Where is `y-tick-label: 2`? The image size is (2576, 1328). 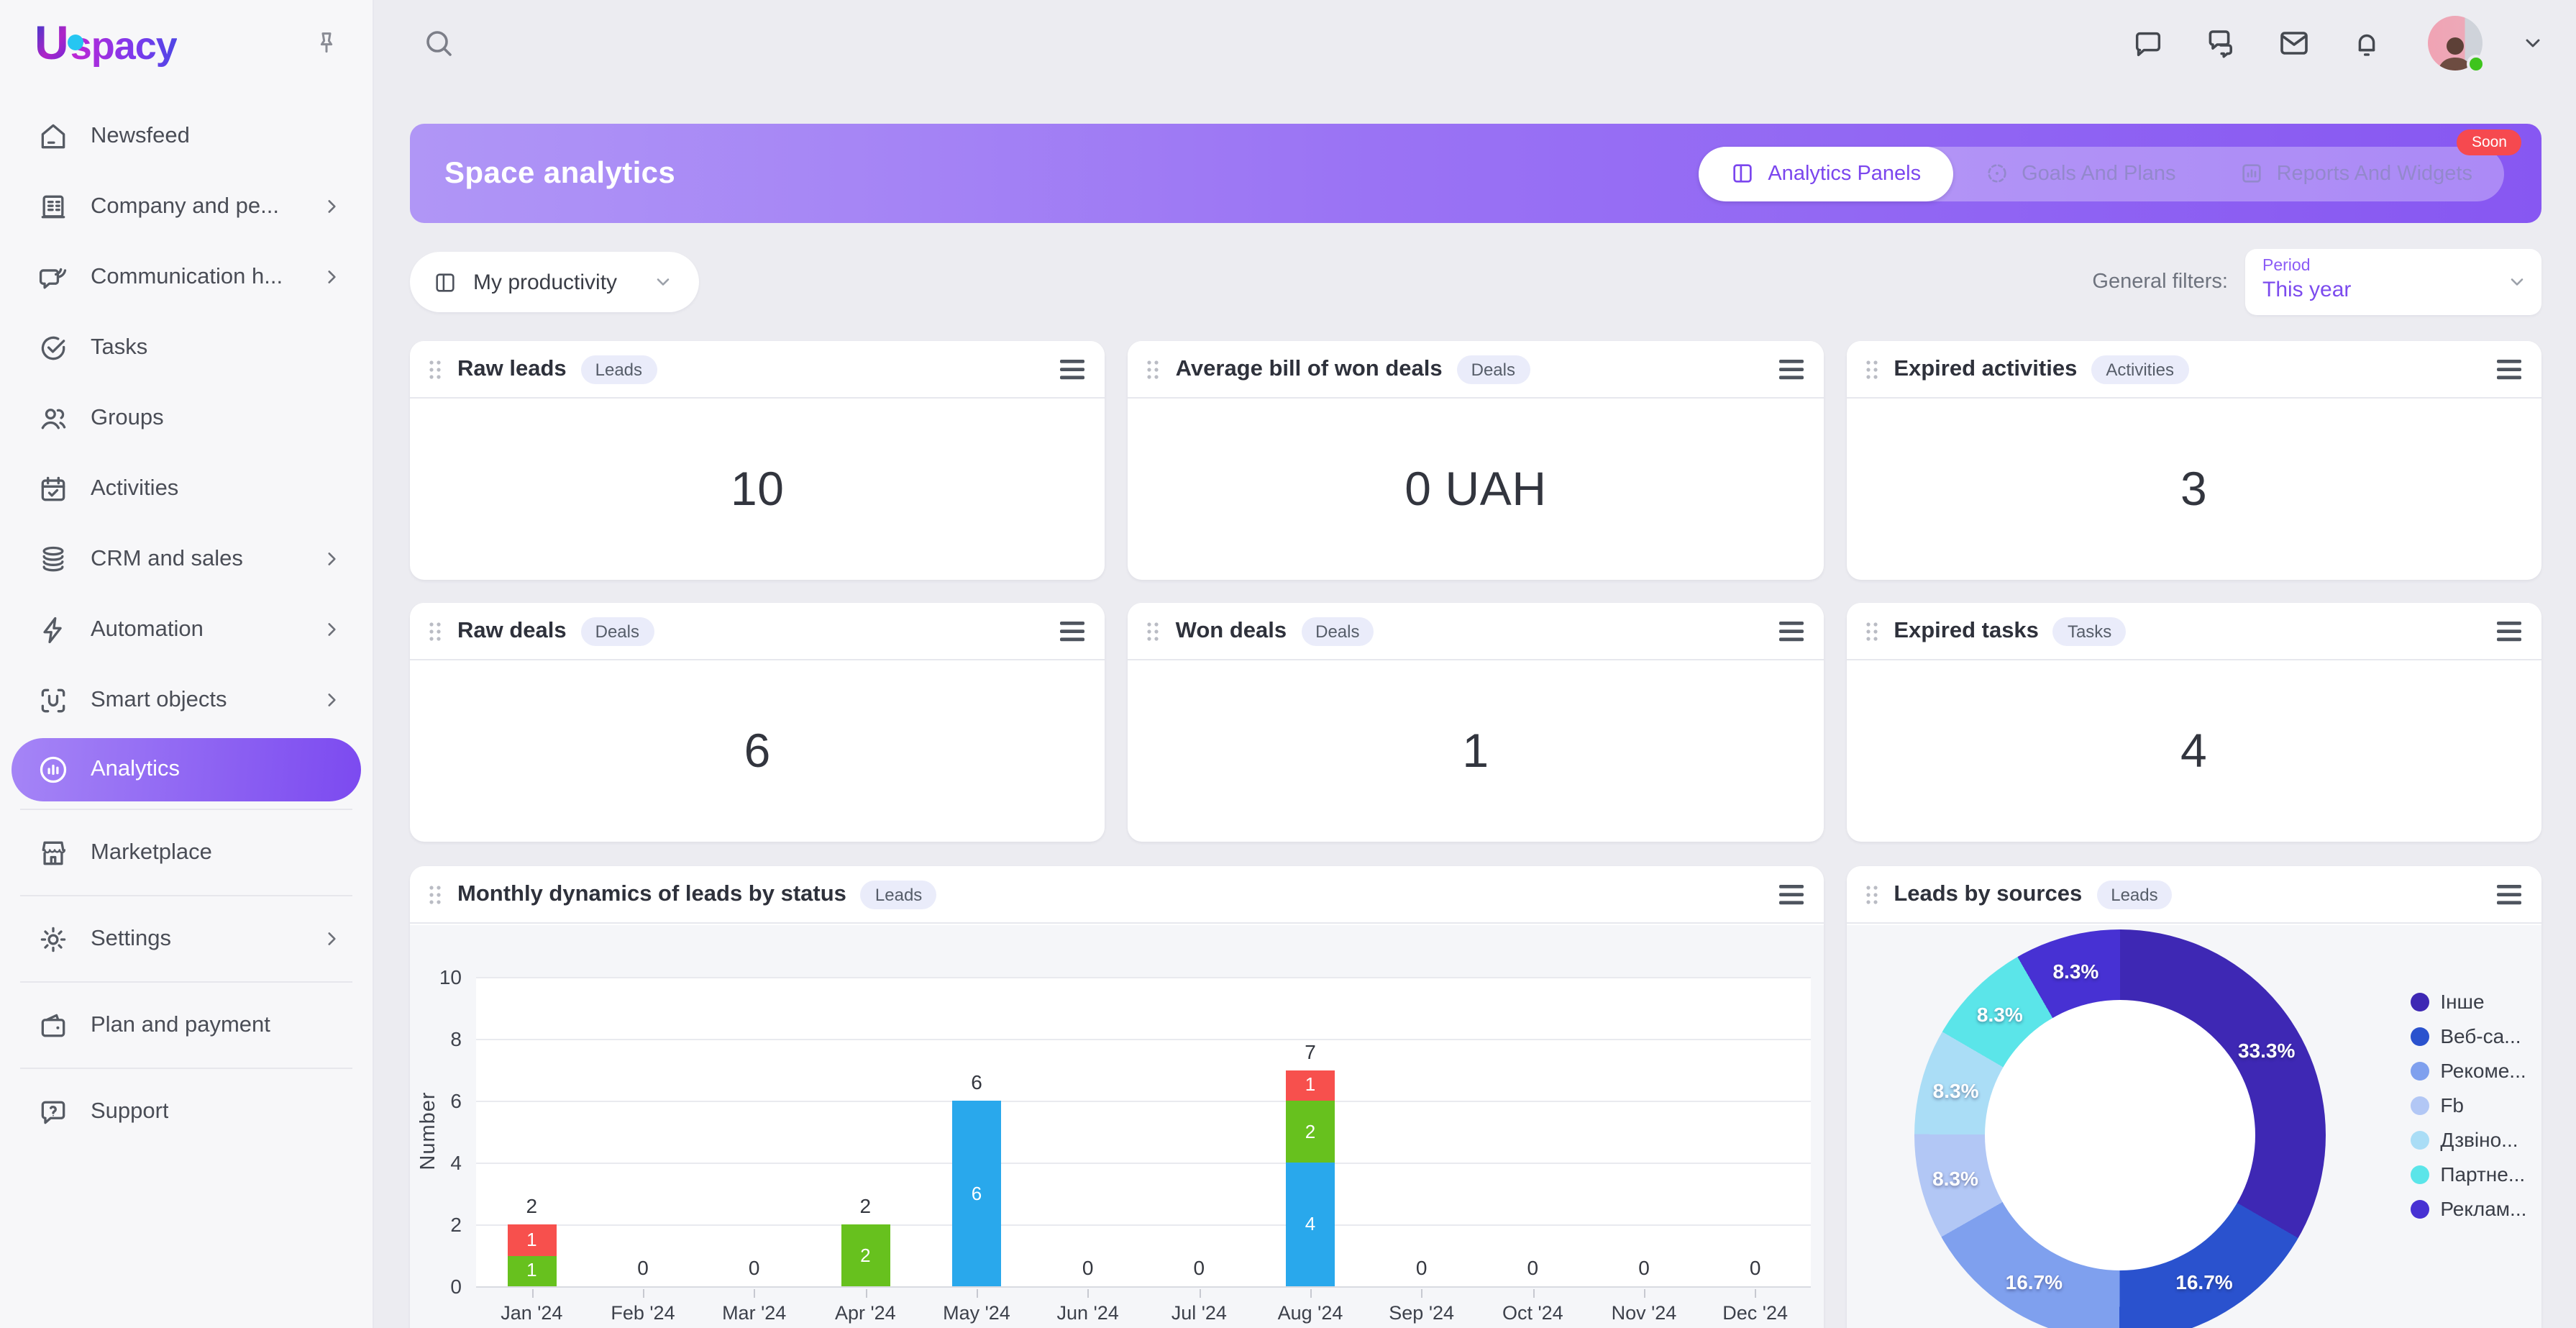 y-tick-label: 2 is located at coordinates (456, 1224).